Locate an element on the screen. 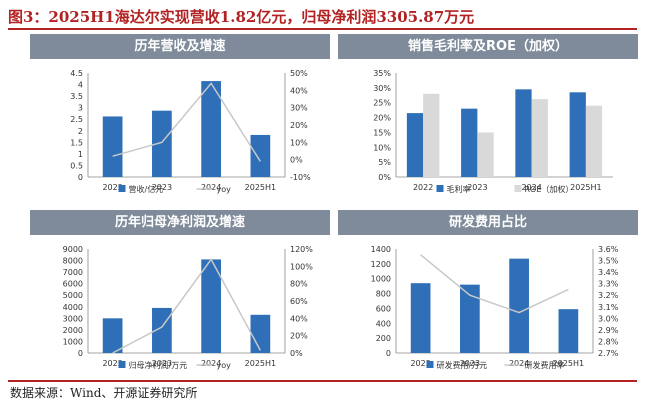 This screenshot has width=645, height=405. left-tick-label: 0% is located at coordinates (384, 177).